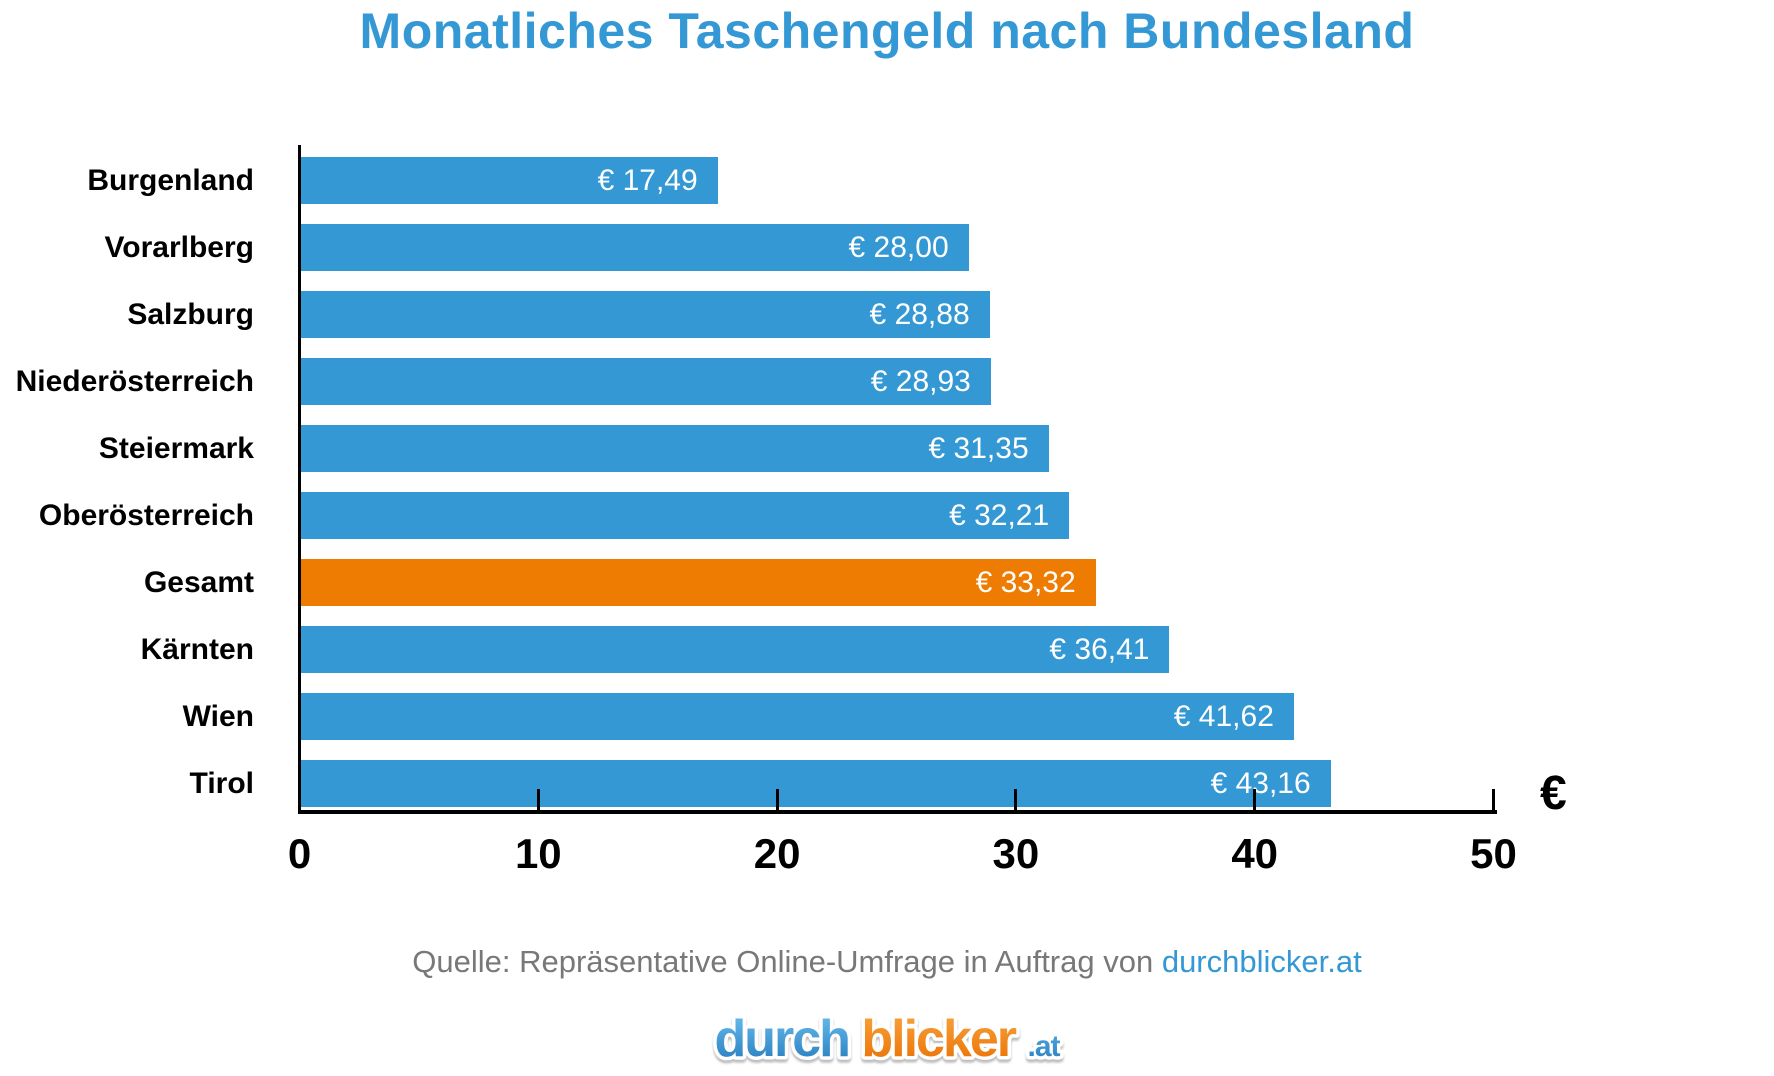 This screenshot has height=1076, width=1774. I want to click on bar-track: € 41,62, so click(910, 716).